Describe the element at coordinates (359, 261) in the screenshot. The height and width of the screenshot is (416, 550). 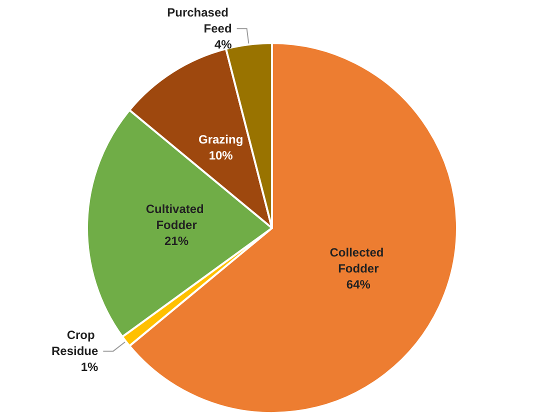
I see `slice-label: Collected Fodder` at that location.